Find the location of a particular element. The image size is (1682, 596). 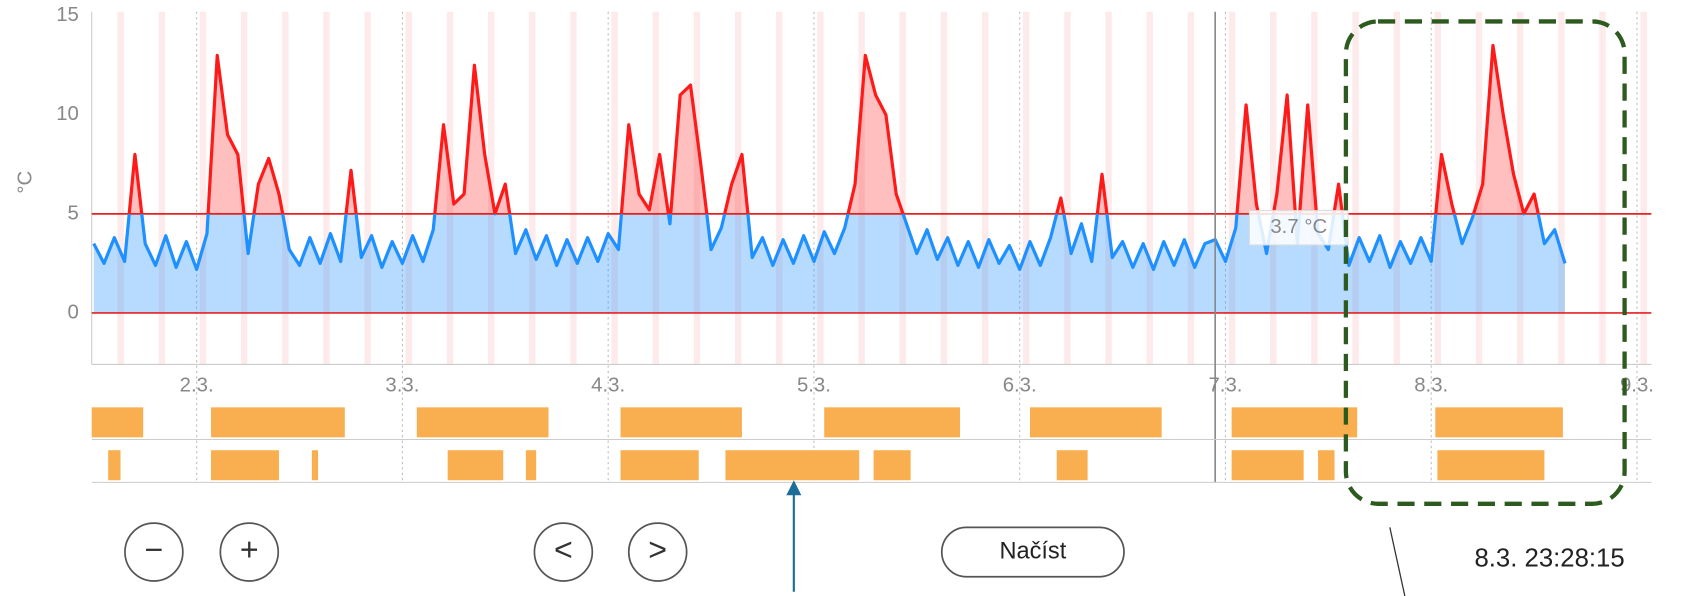

x-tick-label: 3.3. is located at coordinates (402, 385).